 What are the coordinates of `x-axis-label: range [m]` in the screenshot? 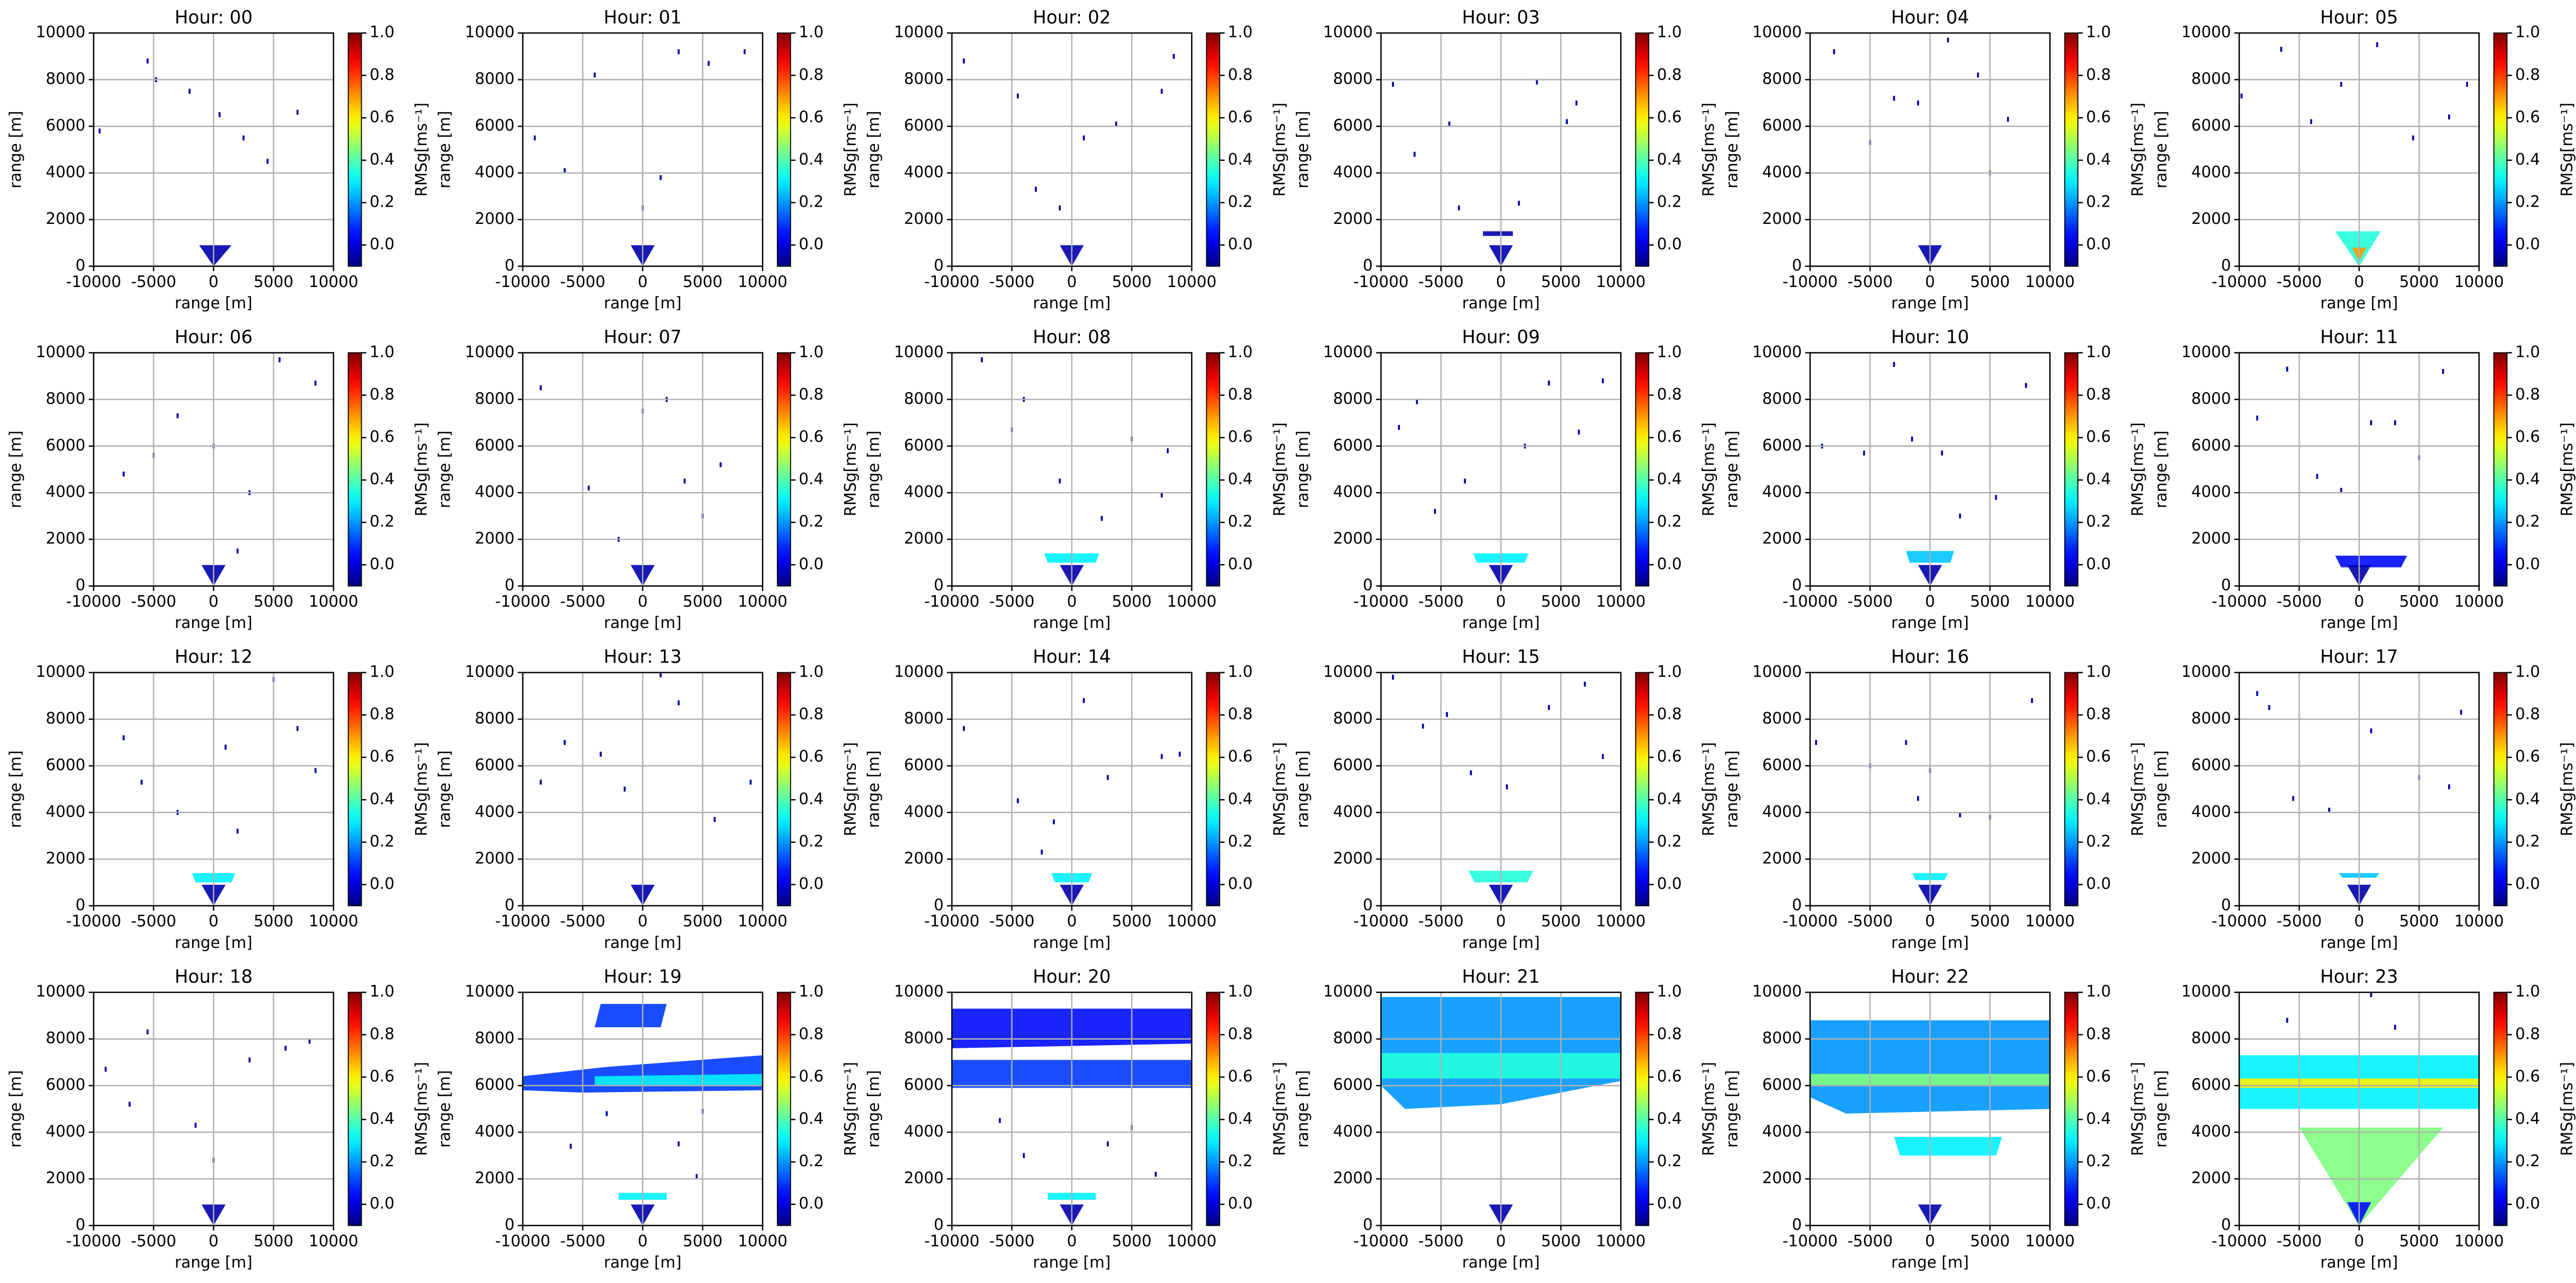 It's located at (1930, 1262).